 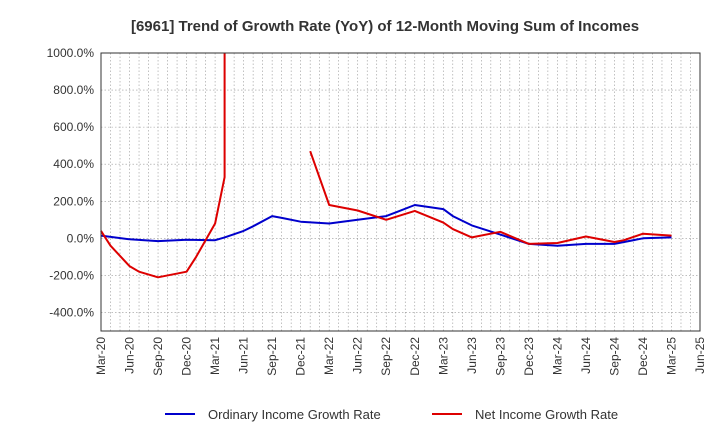 I want to click on y-tick-label: 400.0%, so click(x=73, y=164).